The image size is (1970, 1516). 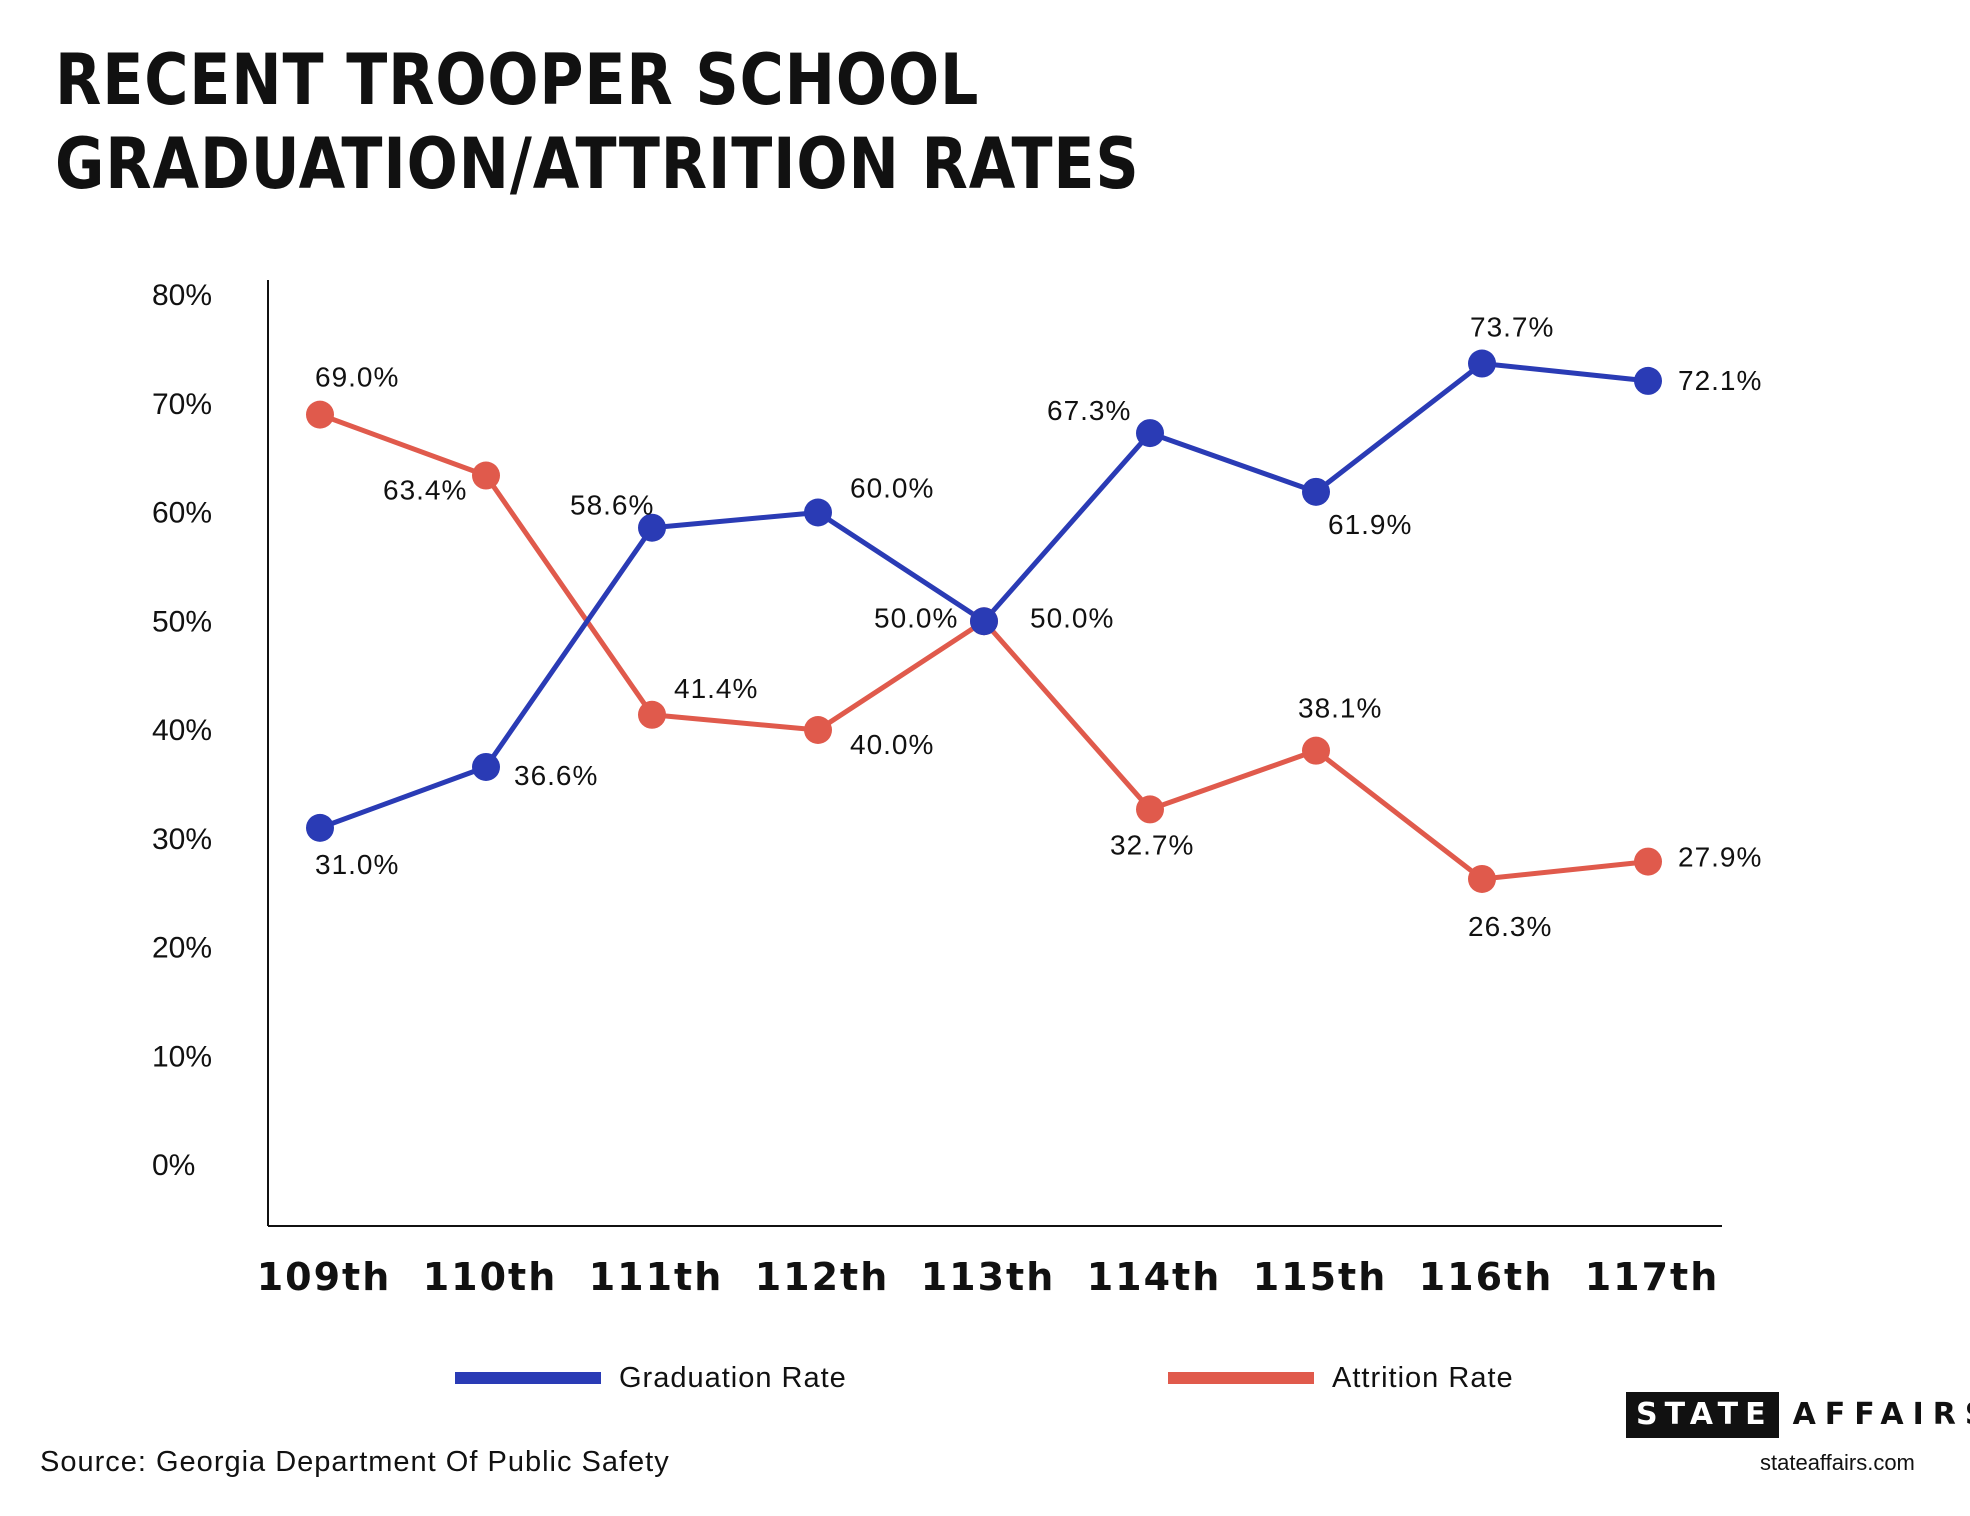 I want to click on x-tick-label: 115th, so click(x=1320, y=1277).